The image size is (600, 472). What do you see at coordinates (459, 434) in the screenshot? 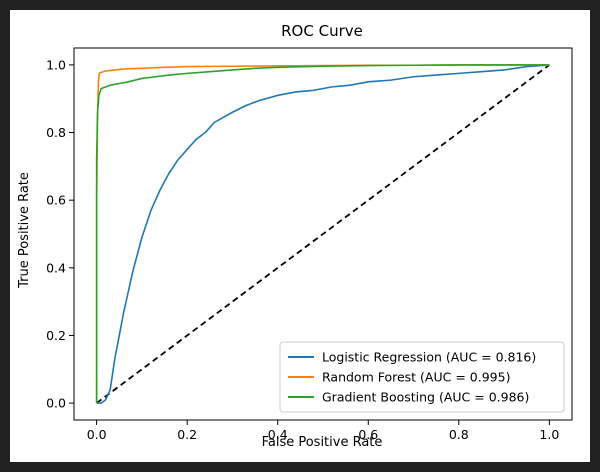
I see `x-tick-label: 0.8` at bounding box center [459, 434].